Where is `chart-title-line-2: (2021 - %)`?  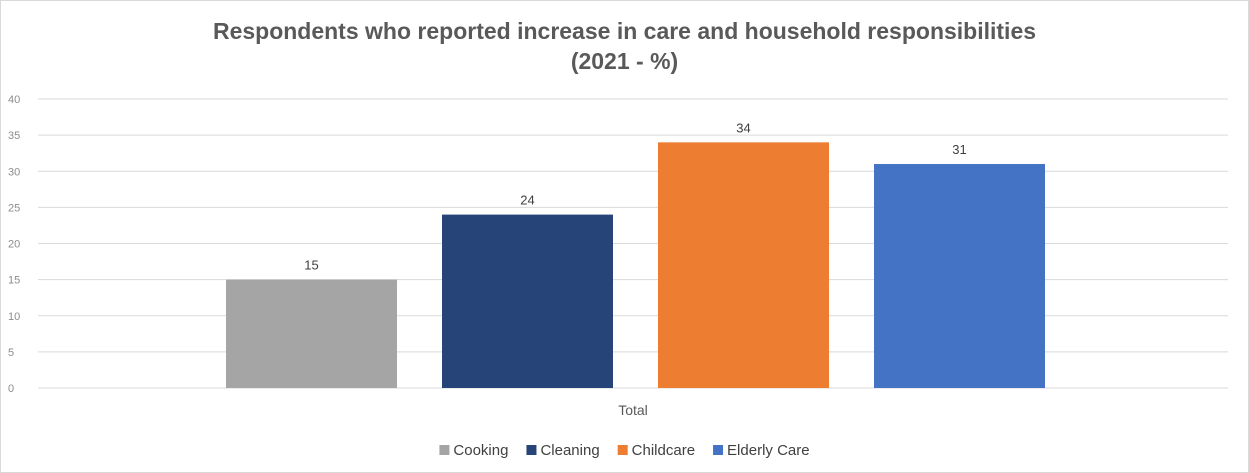
chart-title-line-2: (2021 - %) is located at coordinates (624, 61).